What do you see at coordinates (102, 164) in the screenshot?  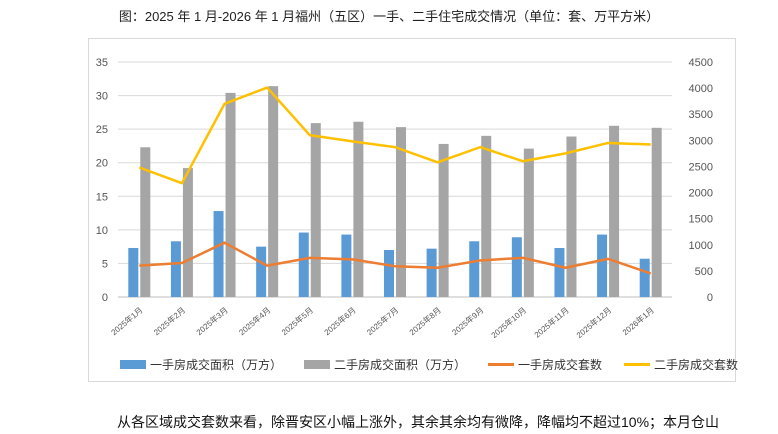 I see `y-left-tick-label: 20` at bounding box center [102, 164].